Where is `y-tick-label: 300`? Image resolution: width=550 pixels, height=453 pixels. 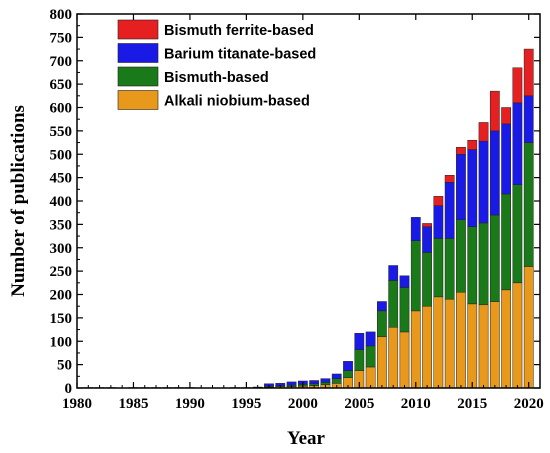 y-tick-label: 300 is located at coordinates (61, 249).